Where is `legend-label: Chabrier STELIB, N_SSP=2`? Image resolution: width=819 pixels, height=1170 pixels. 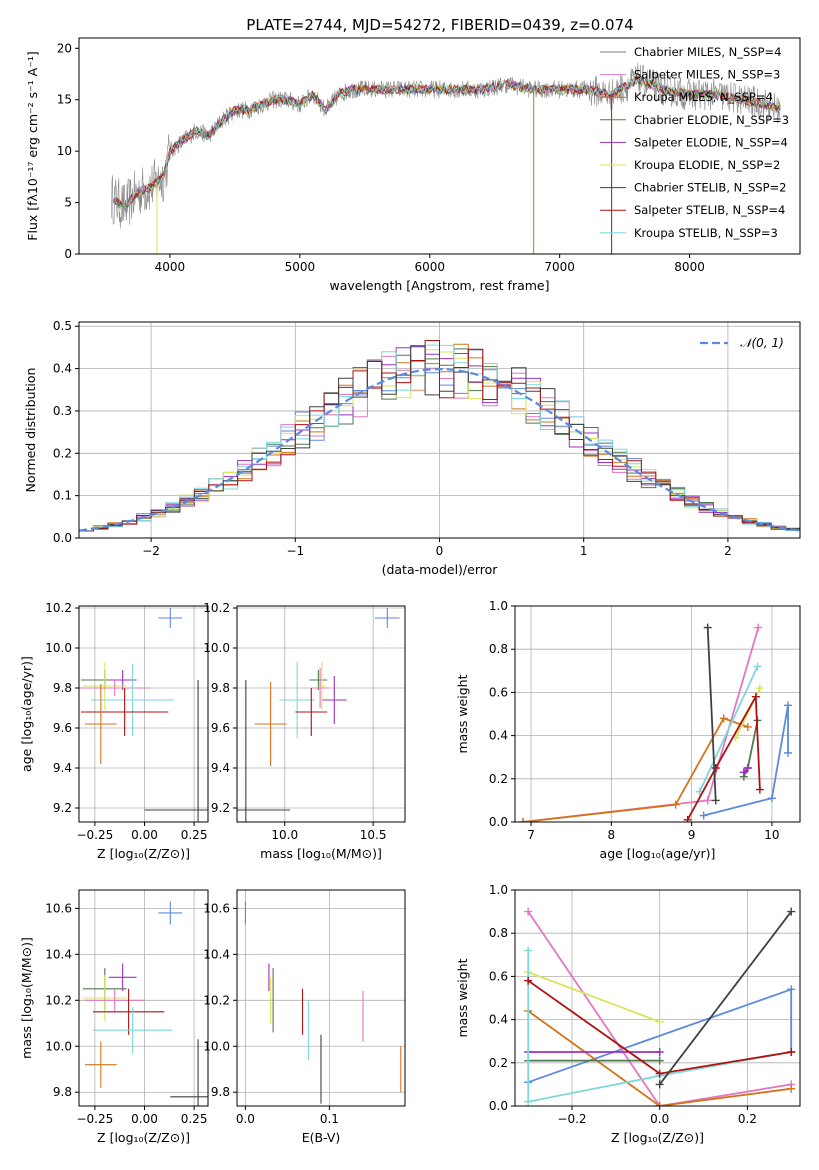 legend-label: Chabrier STELIB, N_SSP=2 is located at coordinates (710, 188).